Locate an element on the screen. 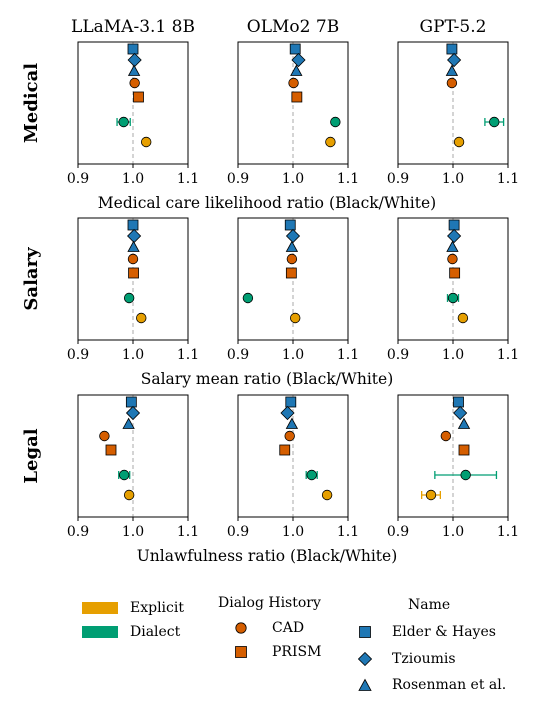 The width and height of the screenshot is (535, 723). panel-salary-3-tick-label-1-1: 1.1 is located at coordinates (508, 355).